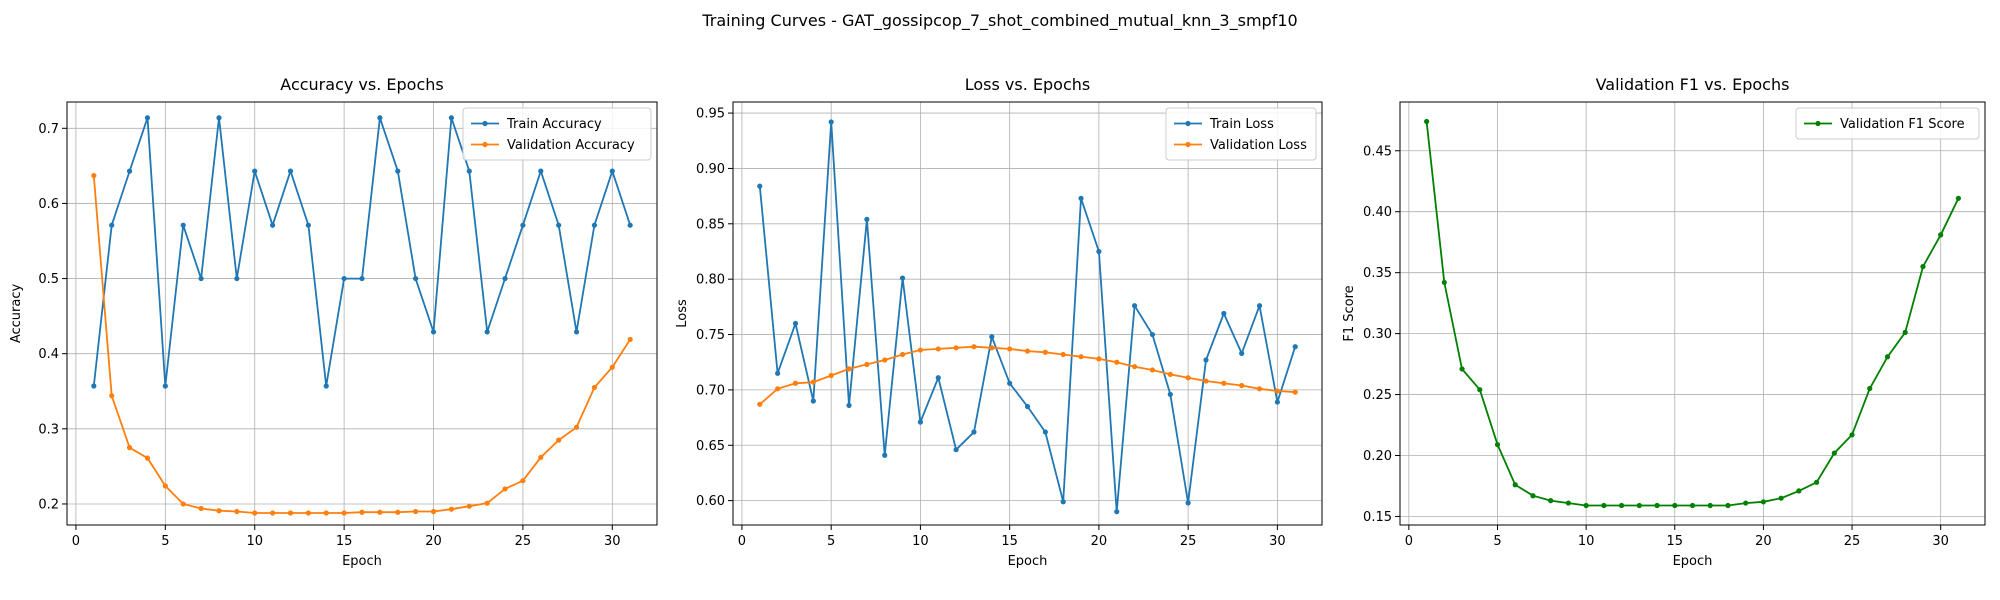 The image size is (2000, 600). What do you see at coordinates (254, 541) in the screenshot?
I see `x-tick-label: 10` at bounding box center [254, 541].